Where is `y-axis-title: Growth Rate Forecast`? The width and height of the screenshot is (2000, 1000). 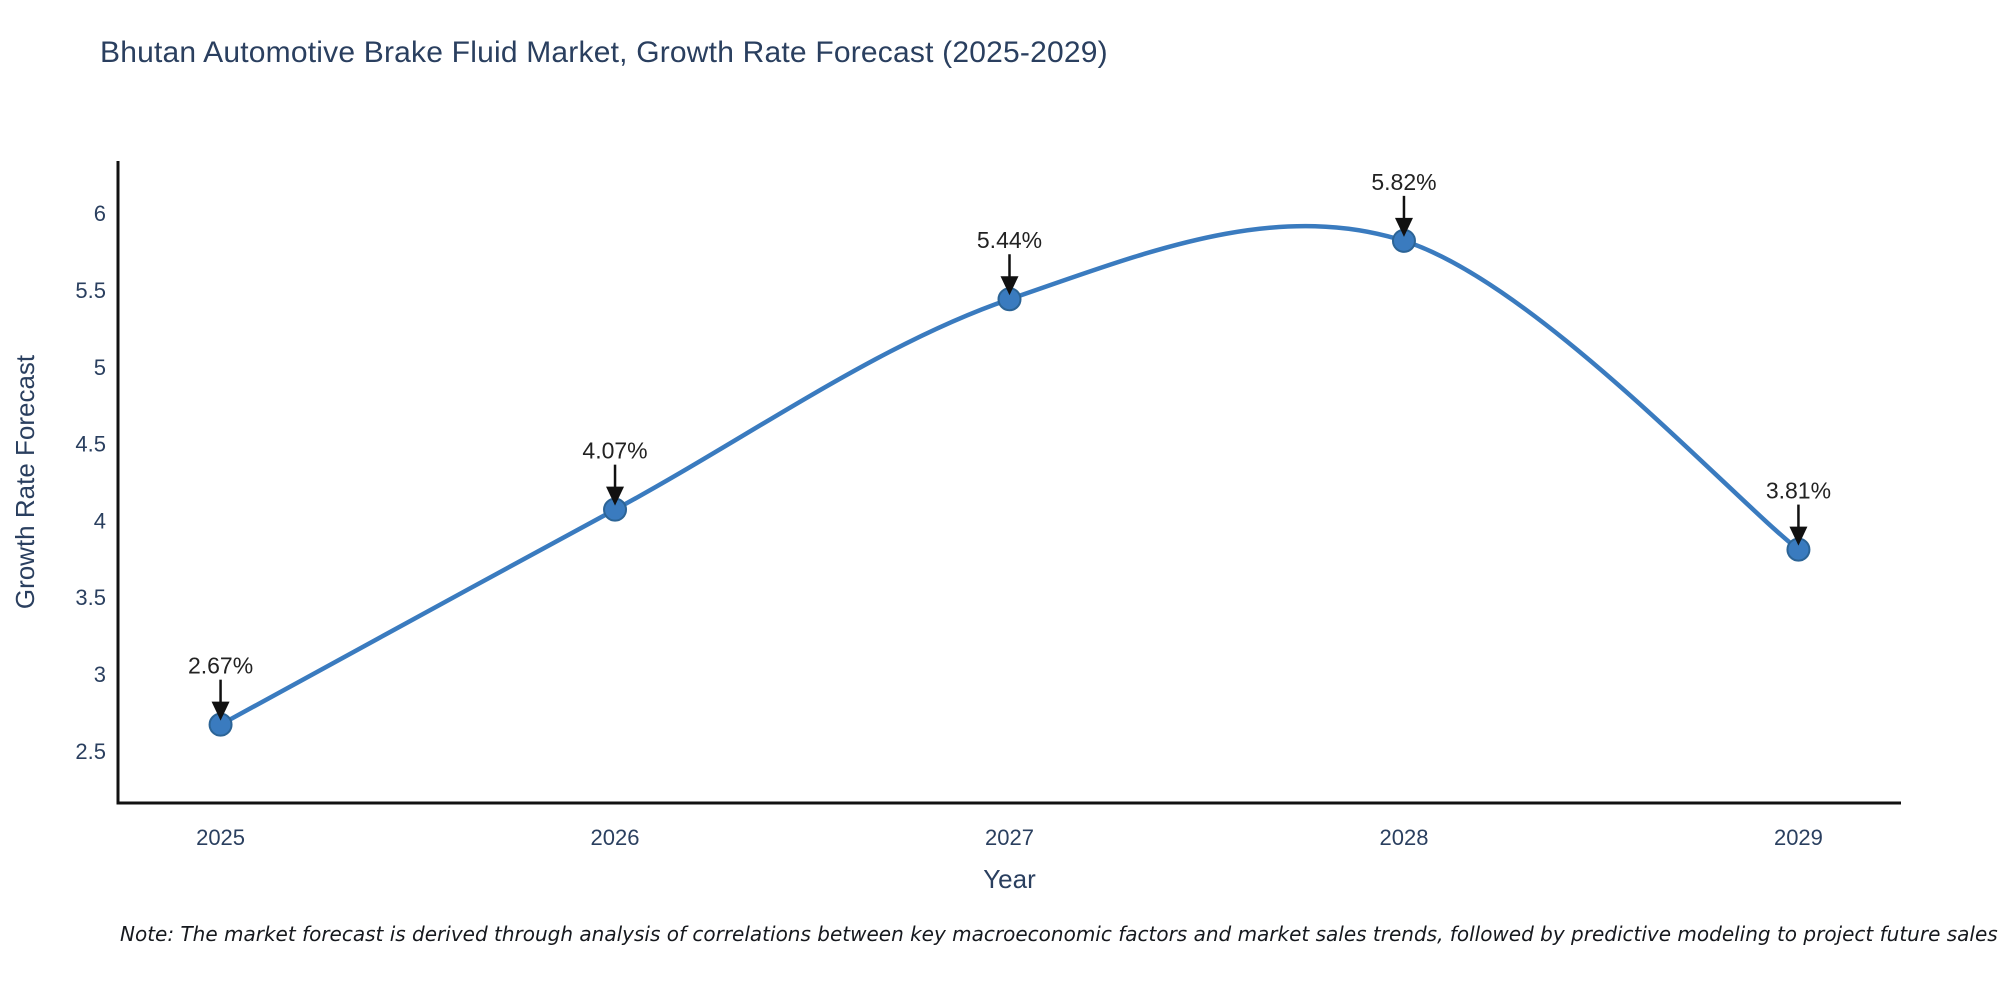 y-axis-title: Growth Rate Forecast is located at coordinates (25, 481).